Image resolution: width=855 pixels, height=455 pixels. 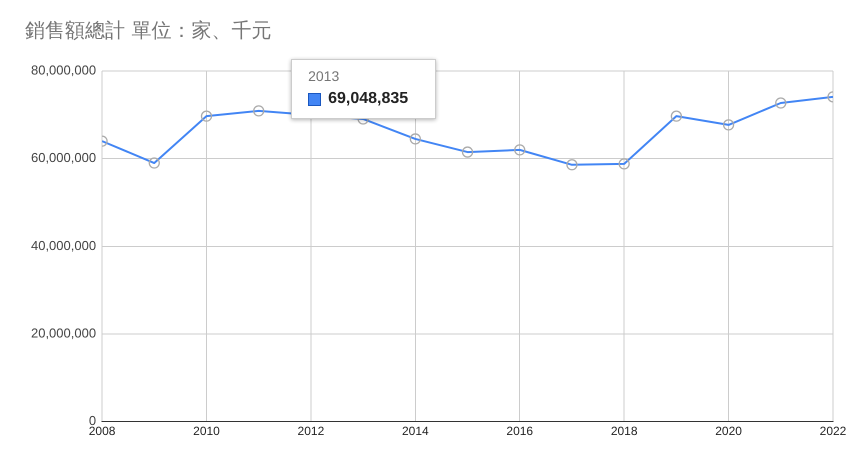 What do you see at coordinates (206, 431) in the screenshot?
I see `x-tick-label: 2010` at bounding box center [206, 431].